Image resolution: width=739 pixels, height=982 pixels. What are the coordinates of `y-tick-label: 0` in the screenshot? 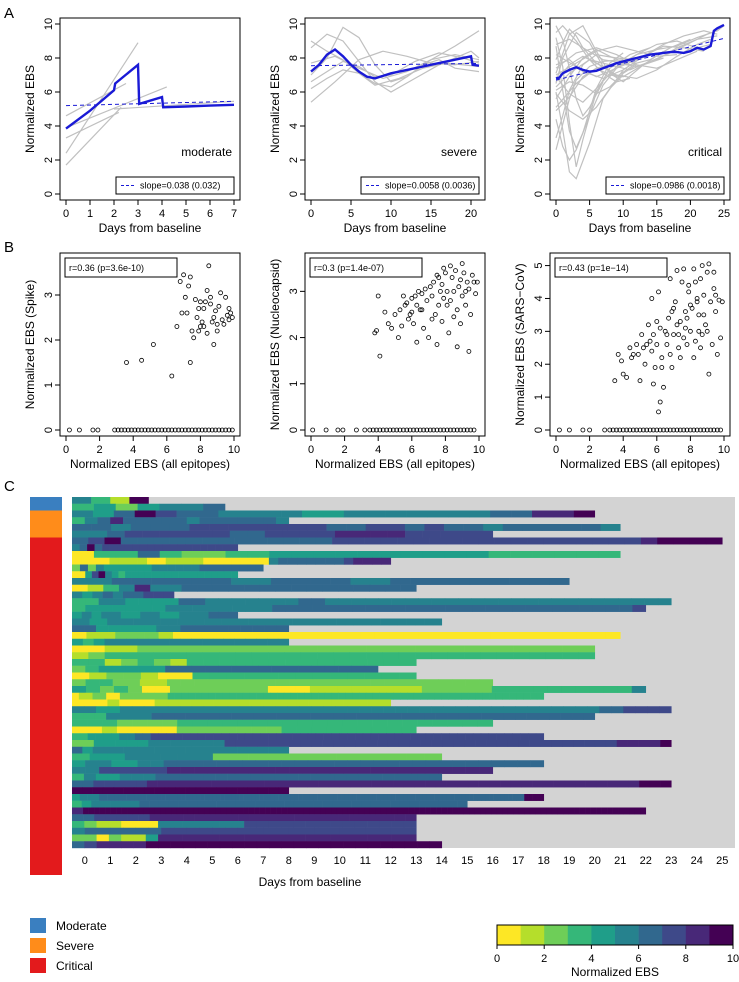 It's located at (539, 430).